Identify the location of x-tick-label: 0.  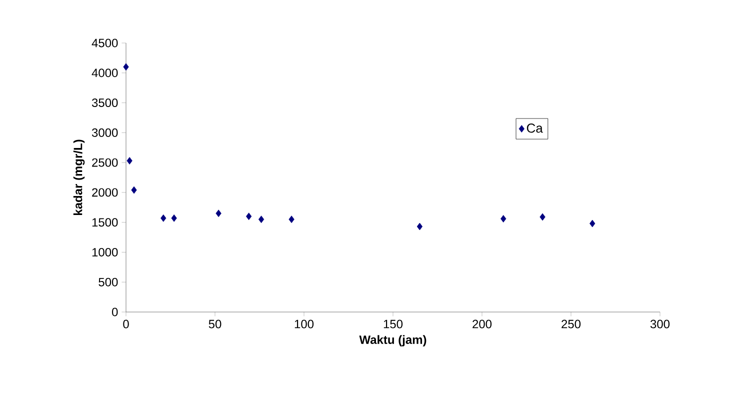
(126, 324).